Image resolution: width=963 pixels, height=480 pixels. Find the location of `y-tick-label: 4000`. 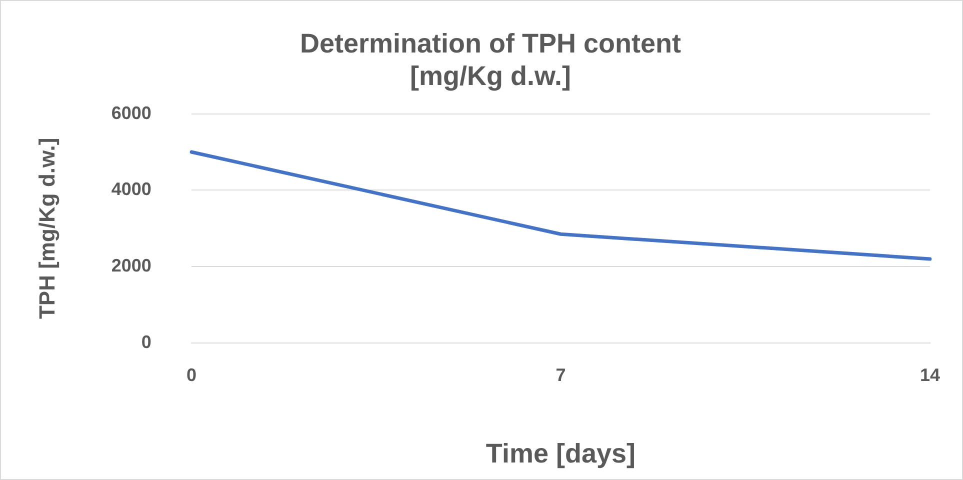

y-tick-label: 4000 is located at coordinates (131, 189).